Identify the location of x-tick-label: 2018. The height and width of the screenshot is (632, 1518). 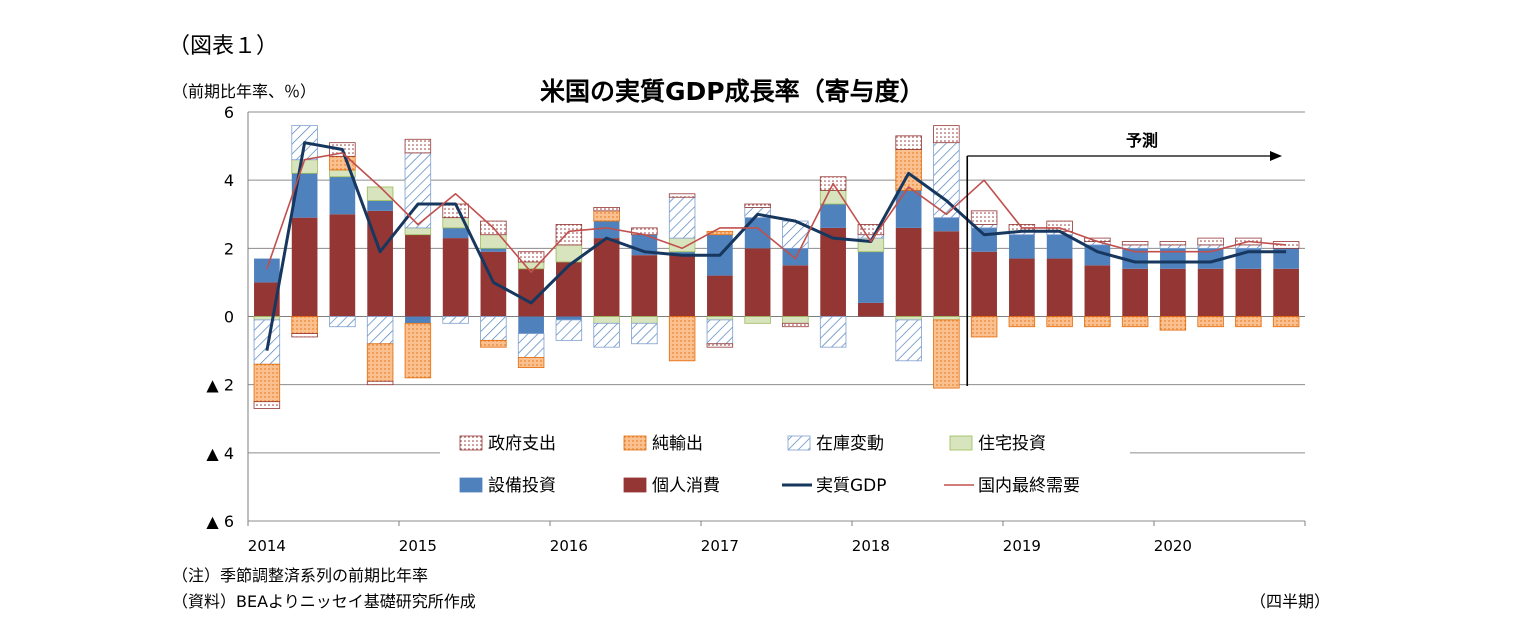
(871, 546).